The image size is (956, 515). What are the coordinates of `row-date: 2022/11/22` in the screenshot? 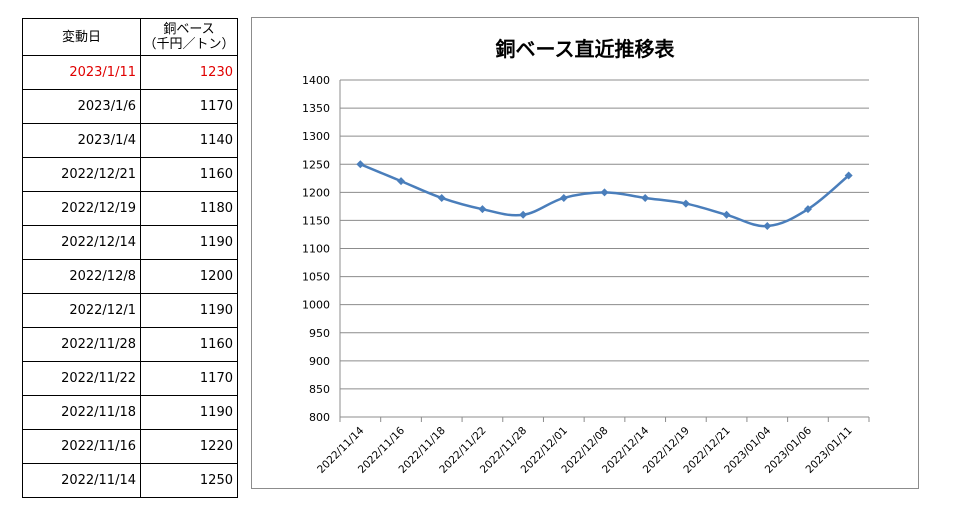 It's located at (81, 378).